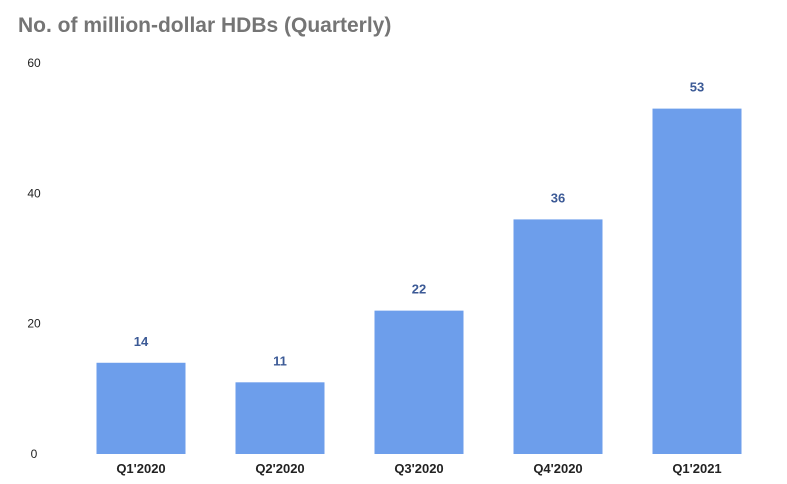  What do you see at coordinates (279, 468) in the screenshot?
I see `x-tick-label: Q2'2020` at bounding box center [279, 468].